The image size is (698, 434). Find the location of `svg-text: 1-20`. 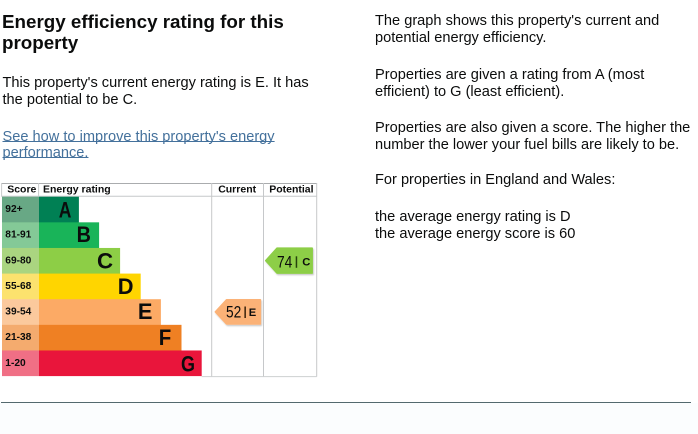

svg-text: 1-20 is located at coordinates (15, 363).